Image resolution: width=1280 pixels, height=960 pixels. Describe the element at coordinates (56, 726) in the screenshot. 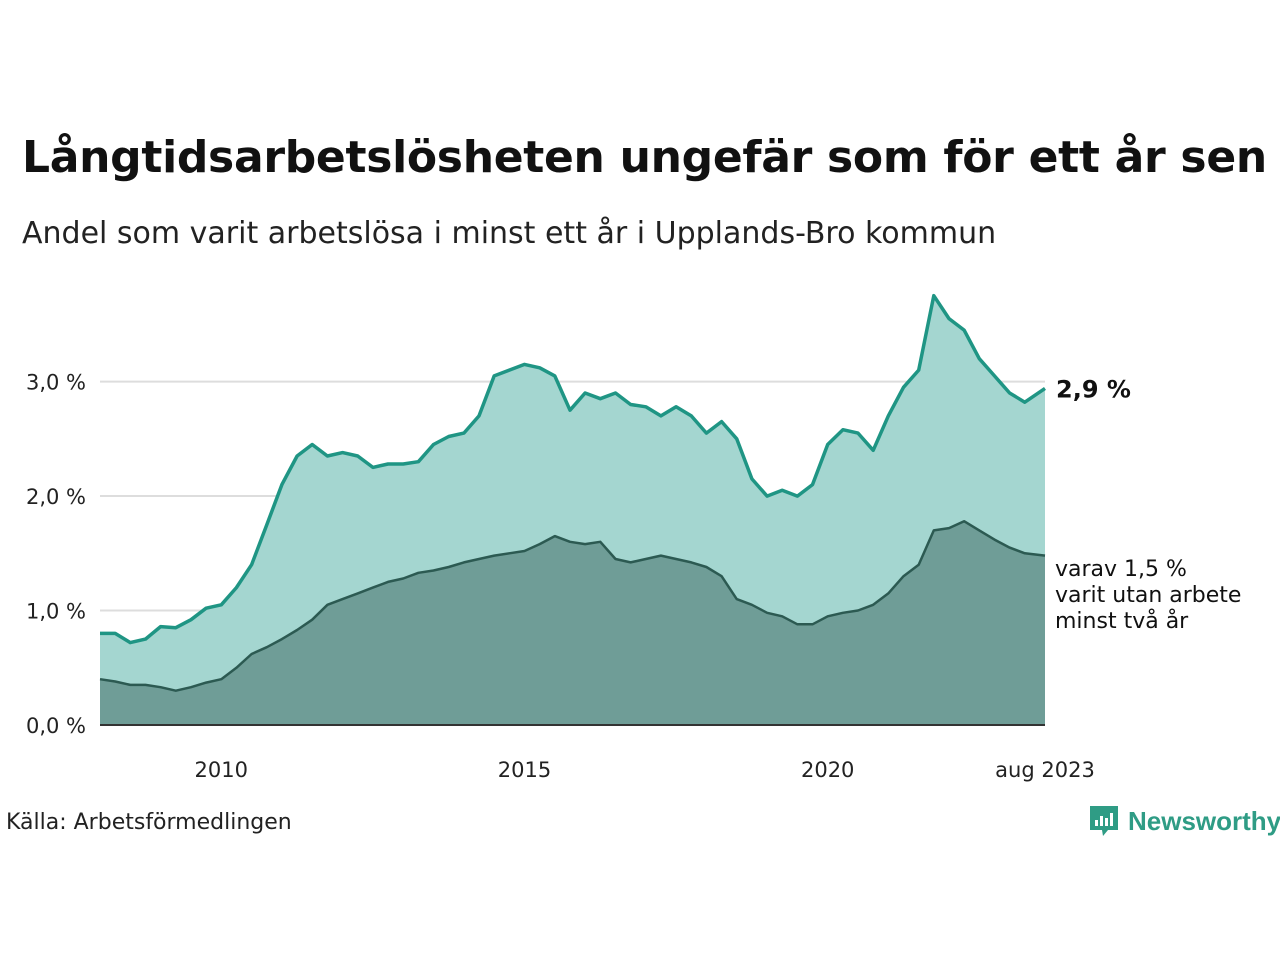

I see `y-tick-label: 0,0 %` at that location.